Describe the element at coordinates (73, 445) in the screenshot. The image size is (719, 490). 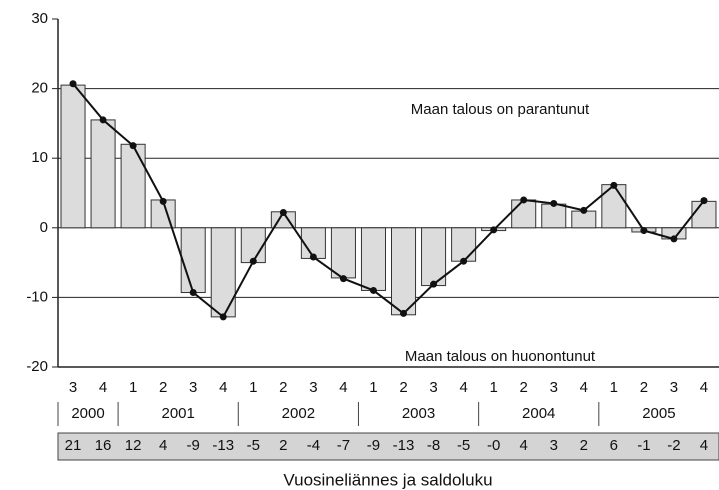
I see `value-label: 21` at that location.